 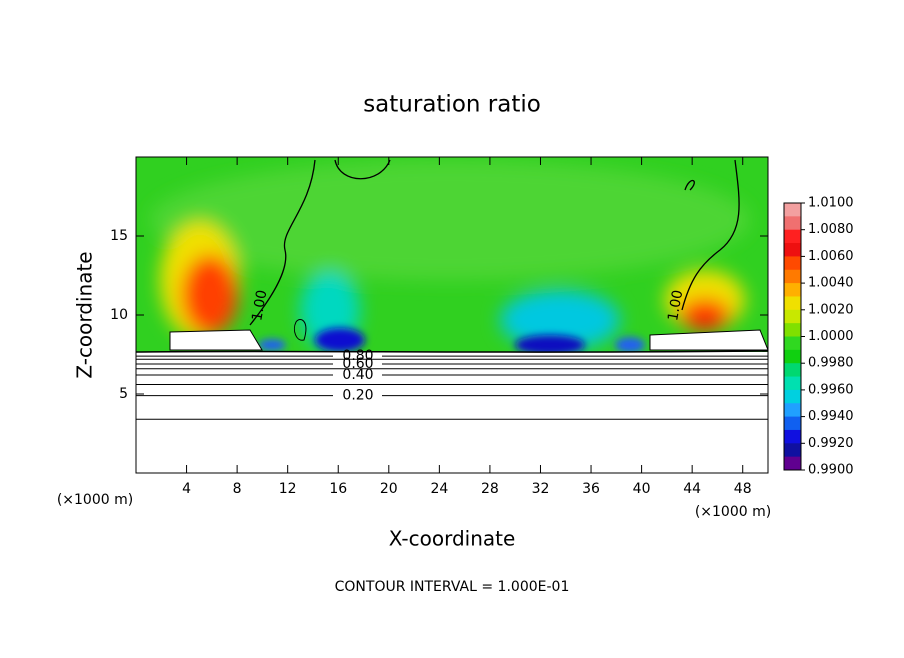 I want to click on y-axis-title: Z-coordinate, so click(x=85, y=314).